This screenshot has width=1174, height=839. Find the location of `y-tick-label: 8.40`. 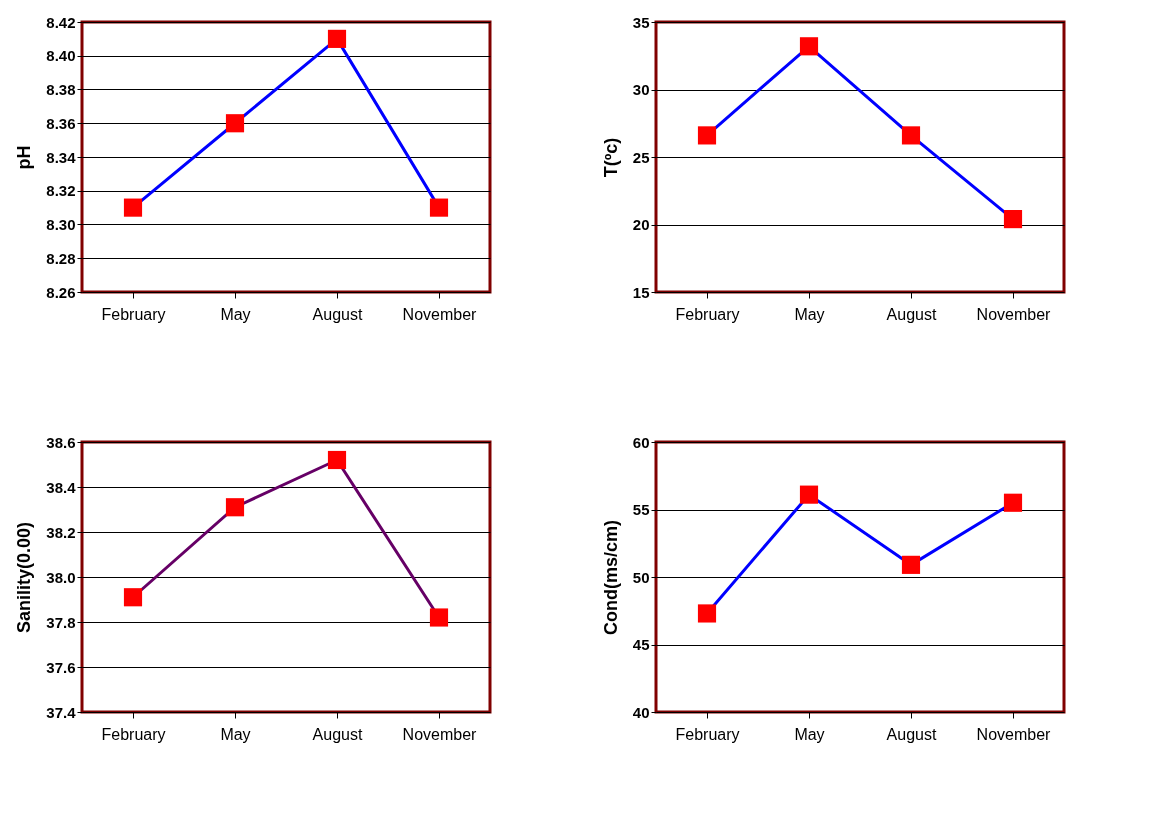

y-tick-label: 8.40 is located at coordinates (61, 56).